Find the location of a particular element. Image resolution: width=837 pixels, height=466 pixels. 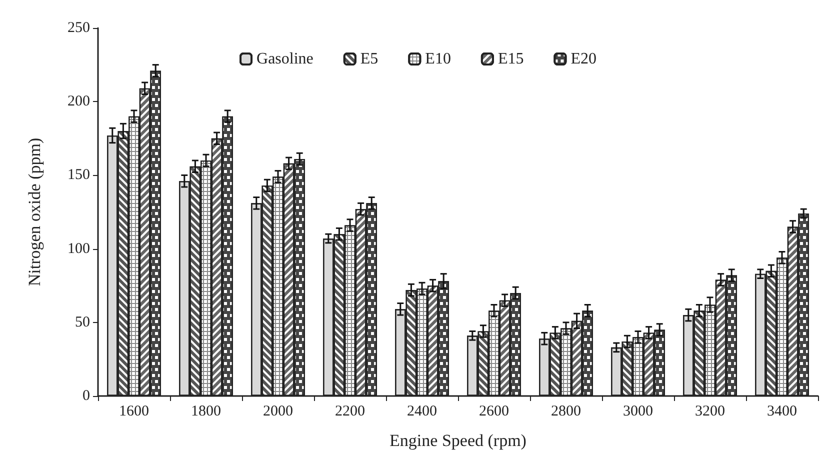

x-tick-label: 2400 is located at coordinates (422, 412).